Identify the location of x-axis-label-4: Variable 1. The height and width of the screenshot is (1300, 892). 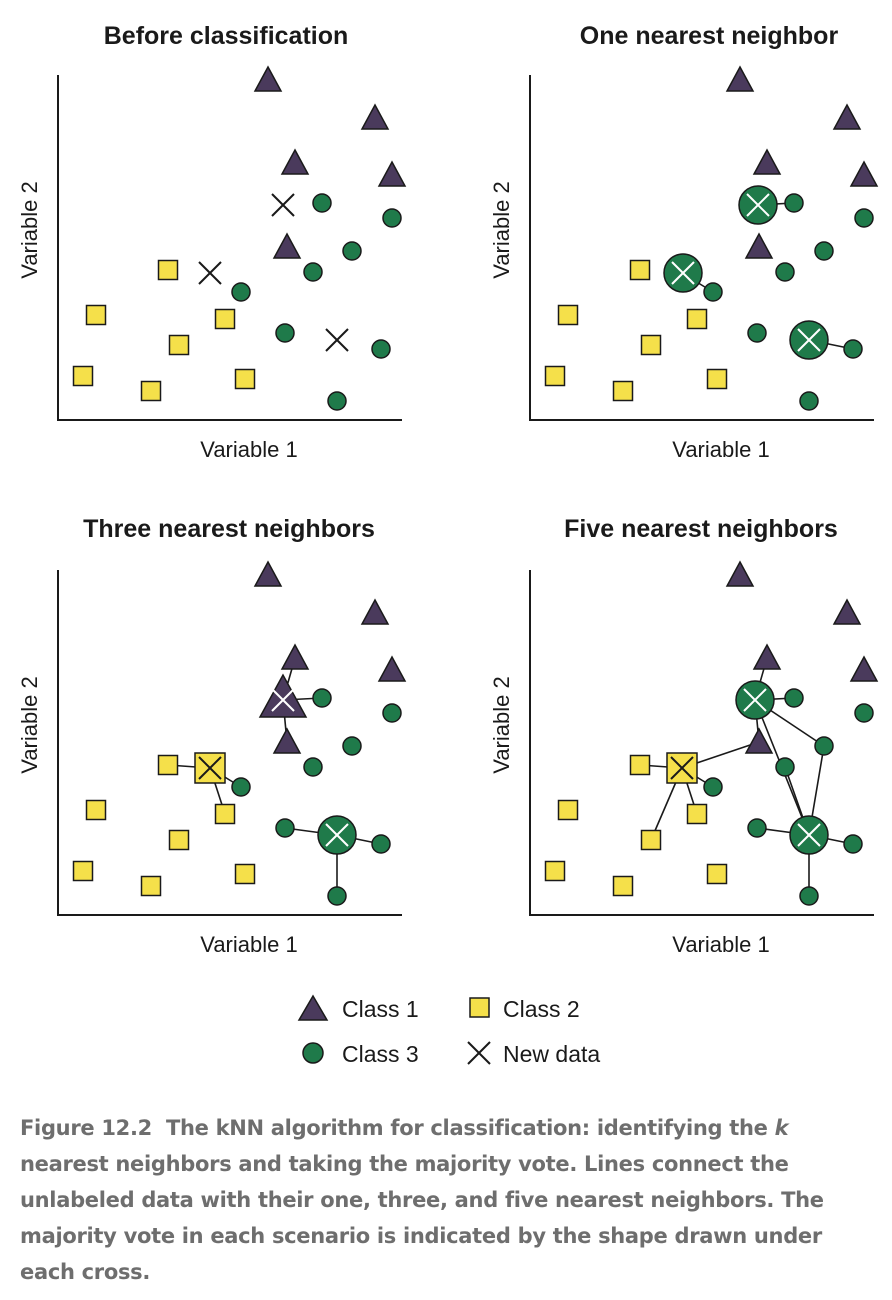
(720, 944).